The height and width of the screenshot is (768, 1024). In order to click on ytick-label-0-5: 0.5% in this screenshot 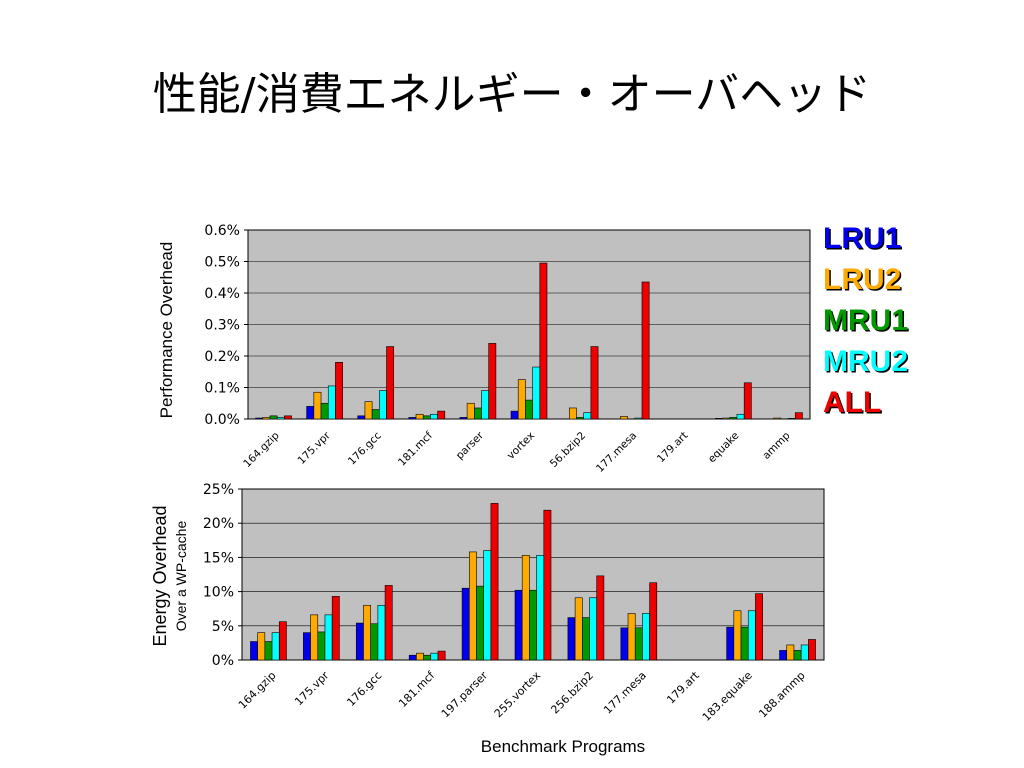, I will do `click(222, 263)`.